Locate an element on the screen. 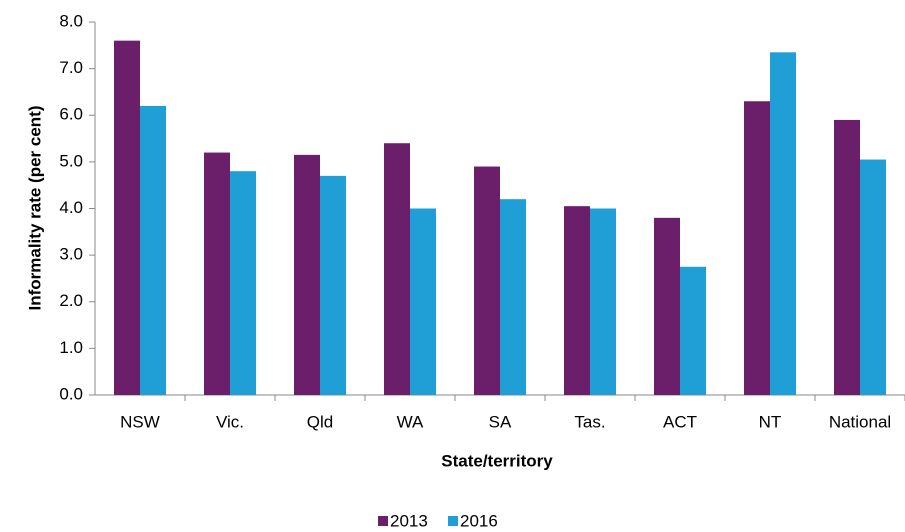  x-tick-label: WA is located at coordinates (410, 421).